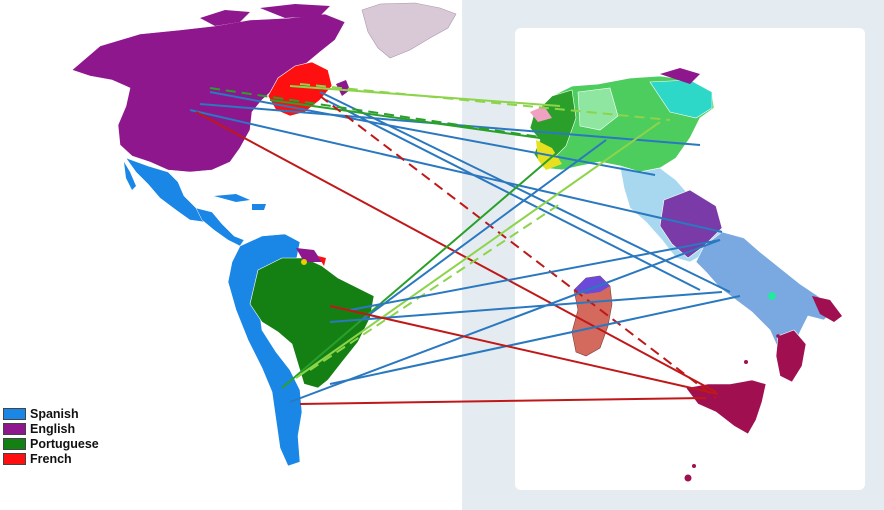 The image size is (884, 510). I want to click on legend-swatch-french, so click(14, 458).